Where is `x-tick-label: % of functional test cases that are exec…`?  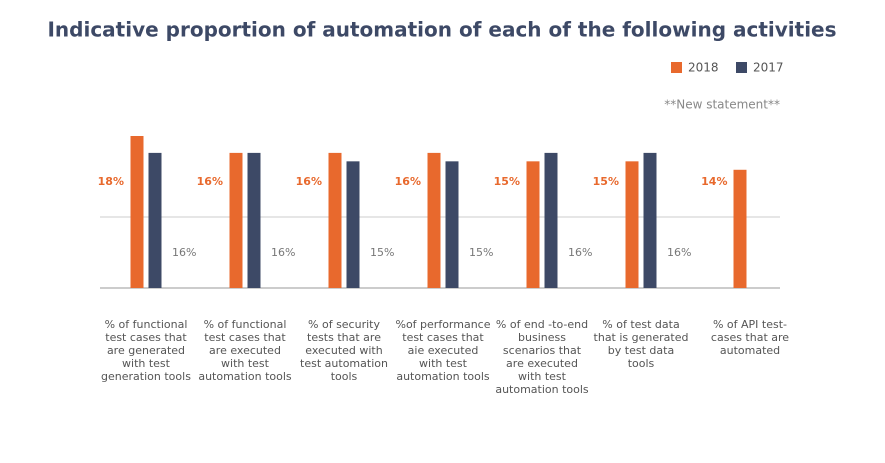
x-tick-label: % of functional test cases that are exec… is located at coordinates (245, 350).